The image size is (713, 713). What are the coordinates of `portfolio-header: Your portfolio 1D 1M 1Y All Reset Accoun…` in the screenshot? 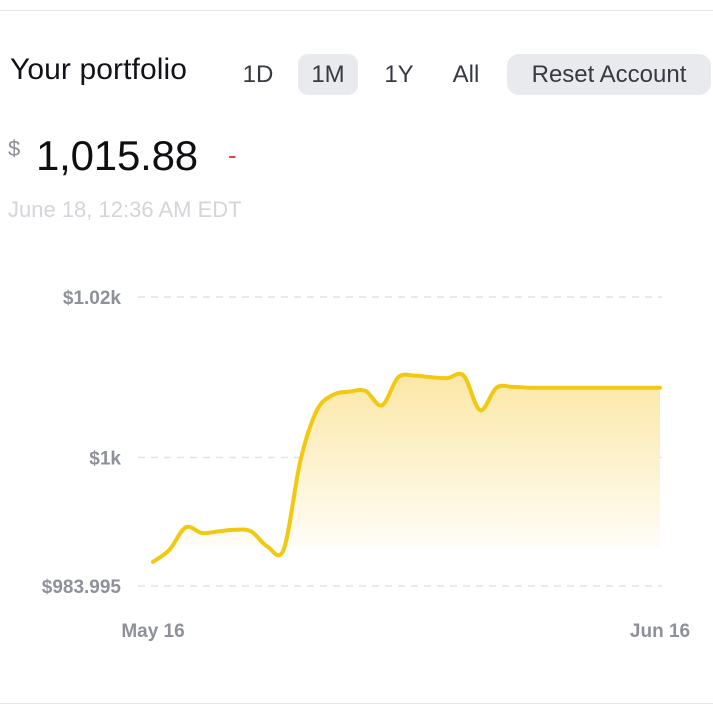 It's located at (361, 73).